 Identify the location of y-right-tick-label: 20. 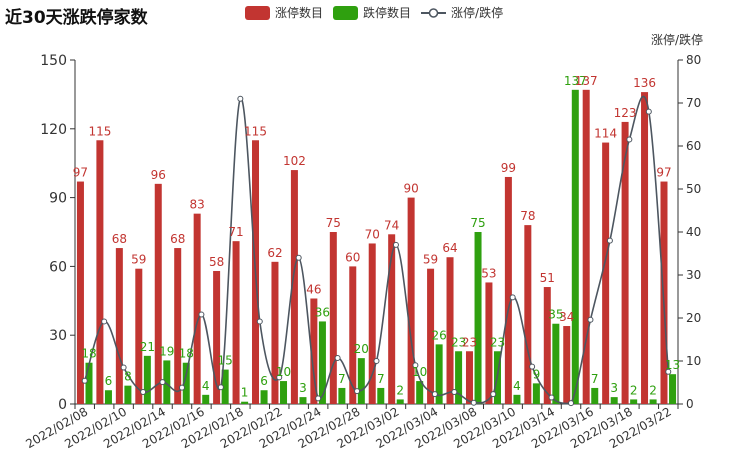
(693, 318).